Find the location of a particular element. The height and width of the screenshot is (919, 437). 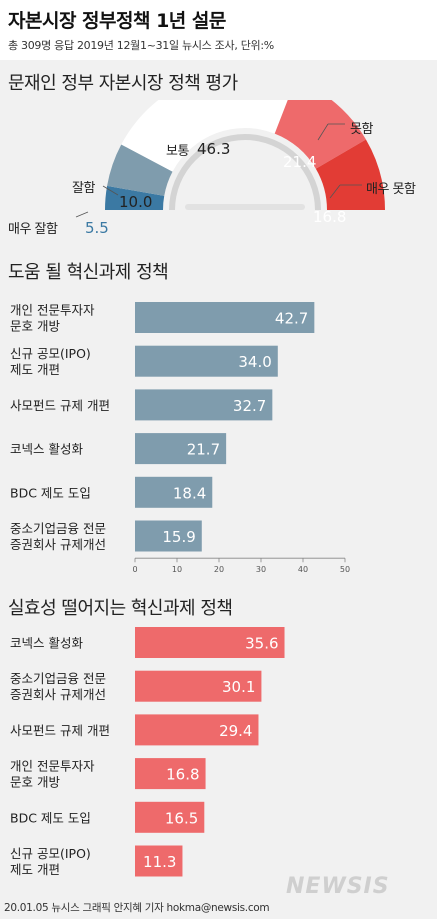

bar-value-label: 15.9 is located at coordinates (178, 537).